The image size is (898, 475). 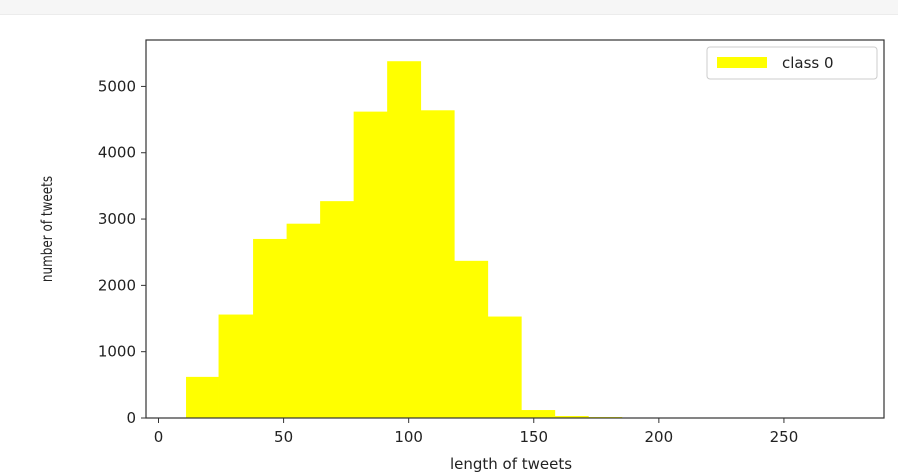 I want to click on x-tick-label: 200, so click(x=659, y=437).